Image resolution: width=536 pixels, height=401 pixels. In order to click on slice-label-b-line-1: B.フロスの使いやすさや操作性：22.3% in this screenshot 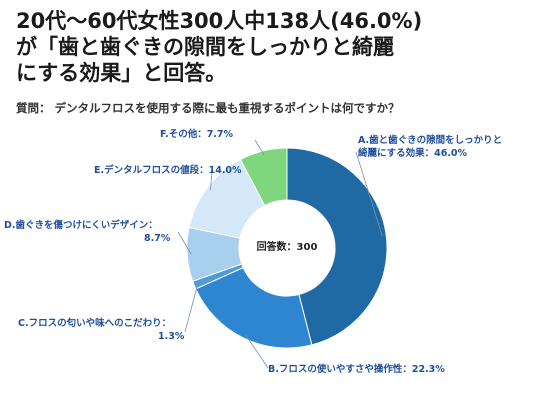, I will do `click(356, 369)`.